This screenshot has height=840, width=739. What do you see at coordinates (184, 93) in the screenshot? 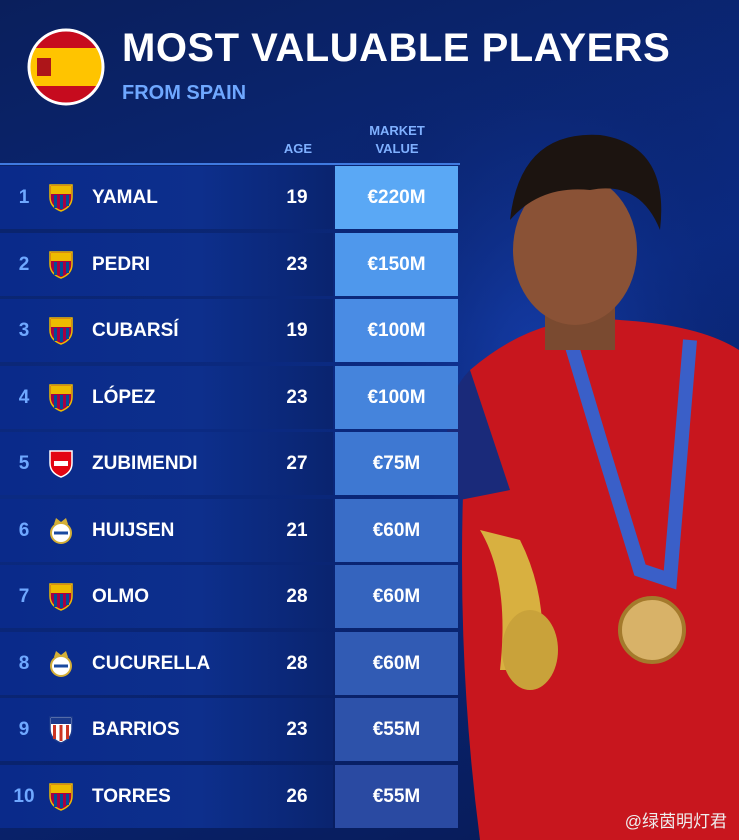
I see `subtitle: FROM SPAIN` at bounding box center [184, 93].